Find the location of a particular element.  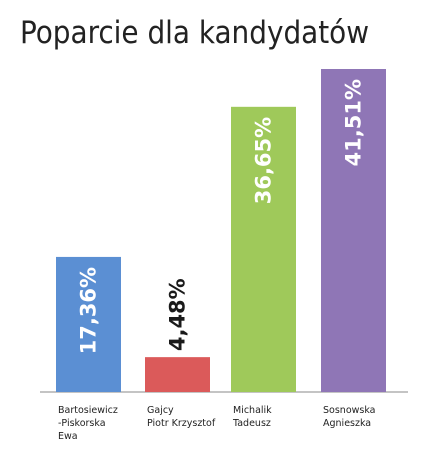

bar-value-label-1: 17,36% is located at coordinates (89, 310).